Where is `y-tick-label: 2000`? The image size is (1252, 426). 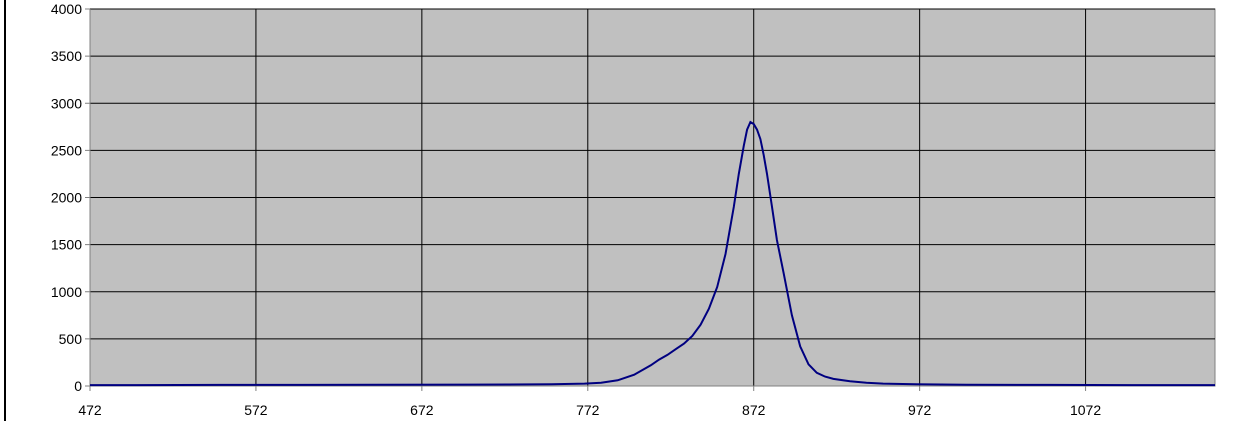 y-tick-label: 2000 is located at coordinates (66, 198).